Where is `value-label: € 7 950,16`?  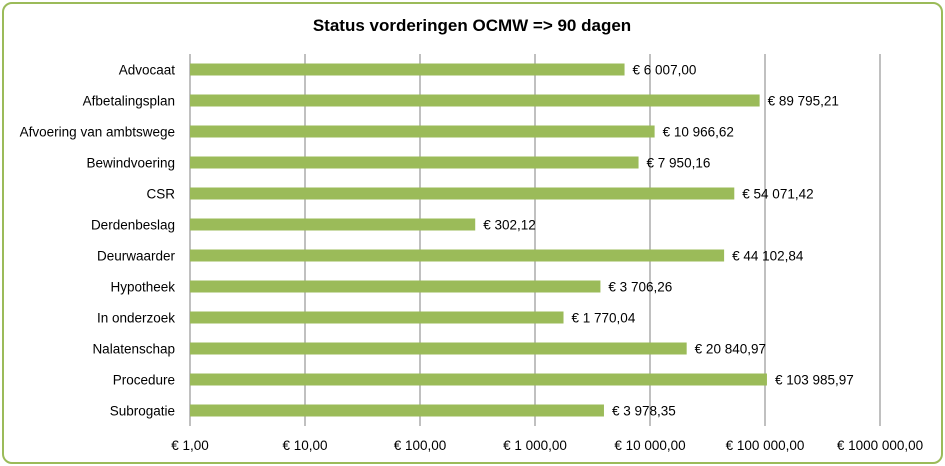 value-label: € 7 950,16 is located at coordinates (679, 163).